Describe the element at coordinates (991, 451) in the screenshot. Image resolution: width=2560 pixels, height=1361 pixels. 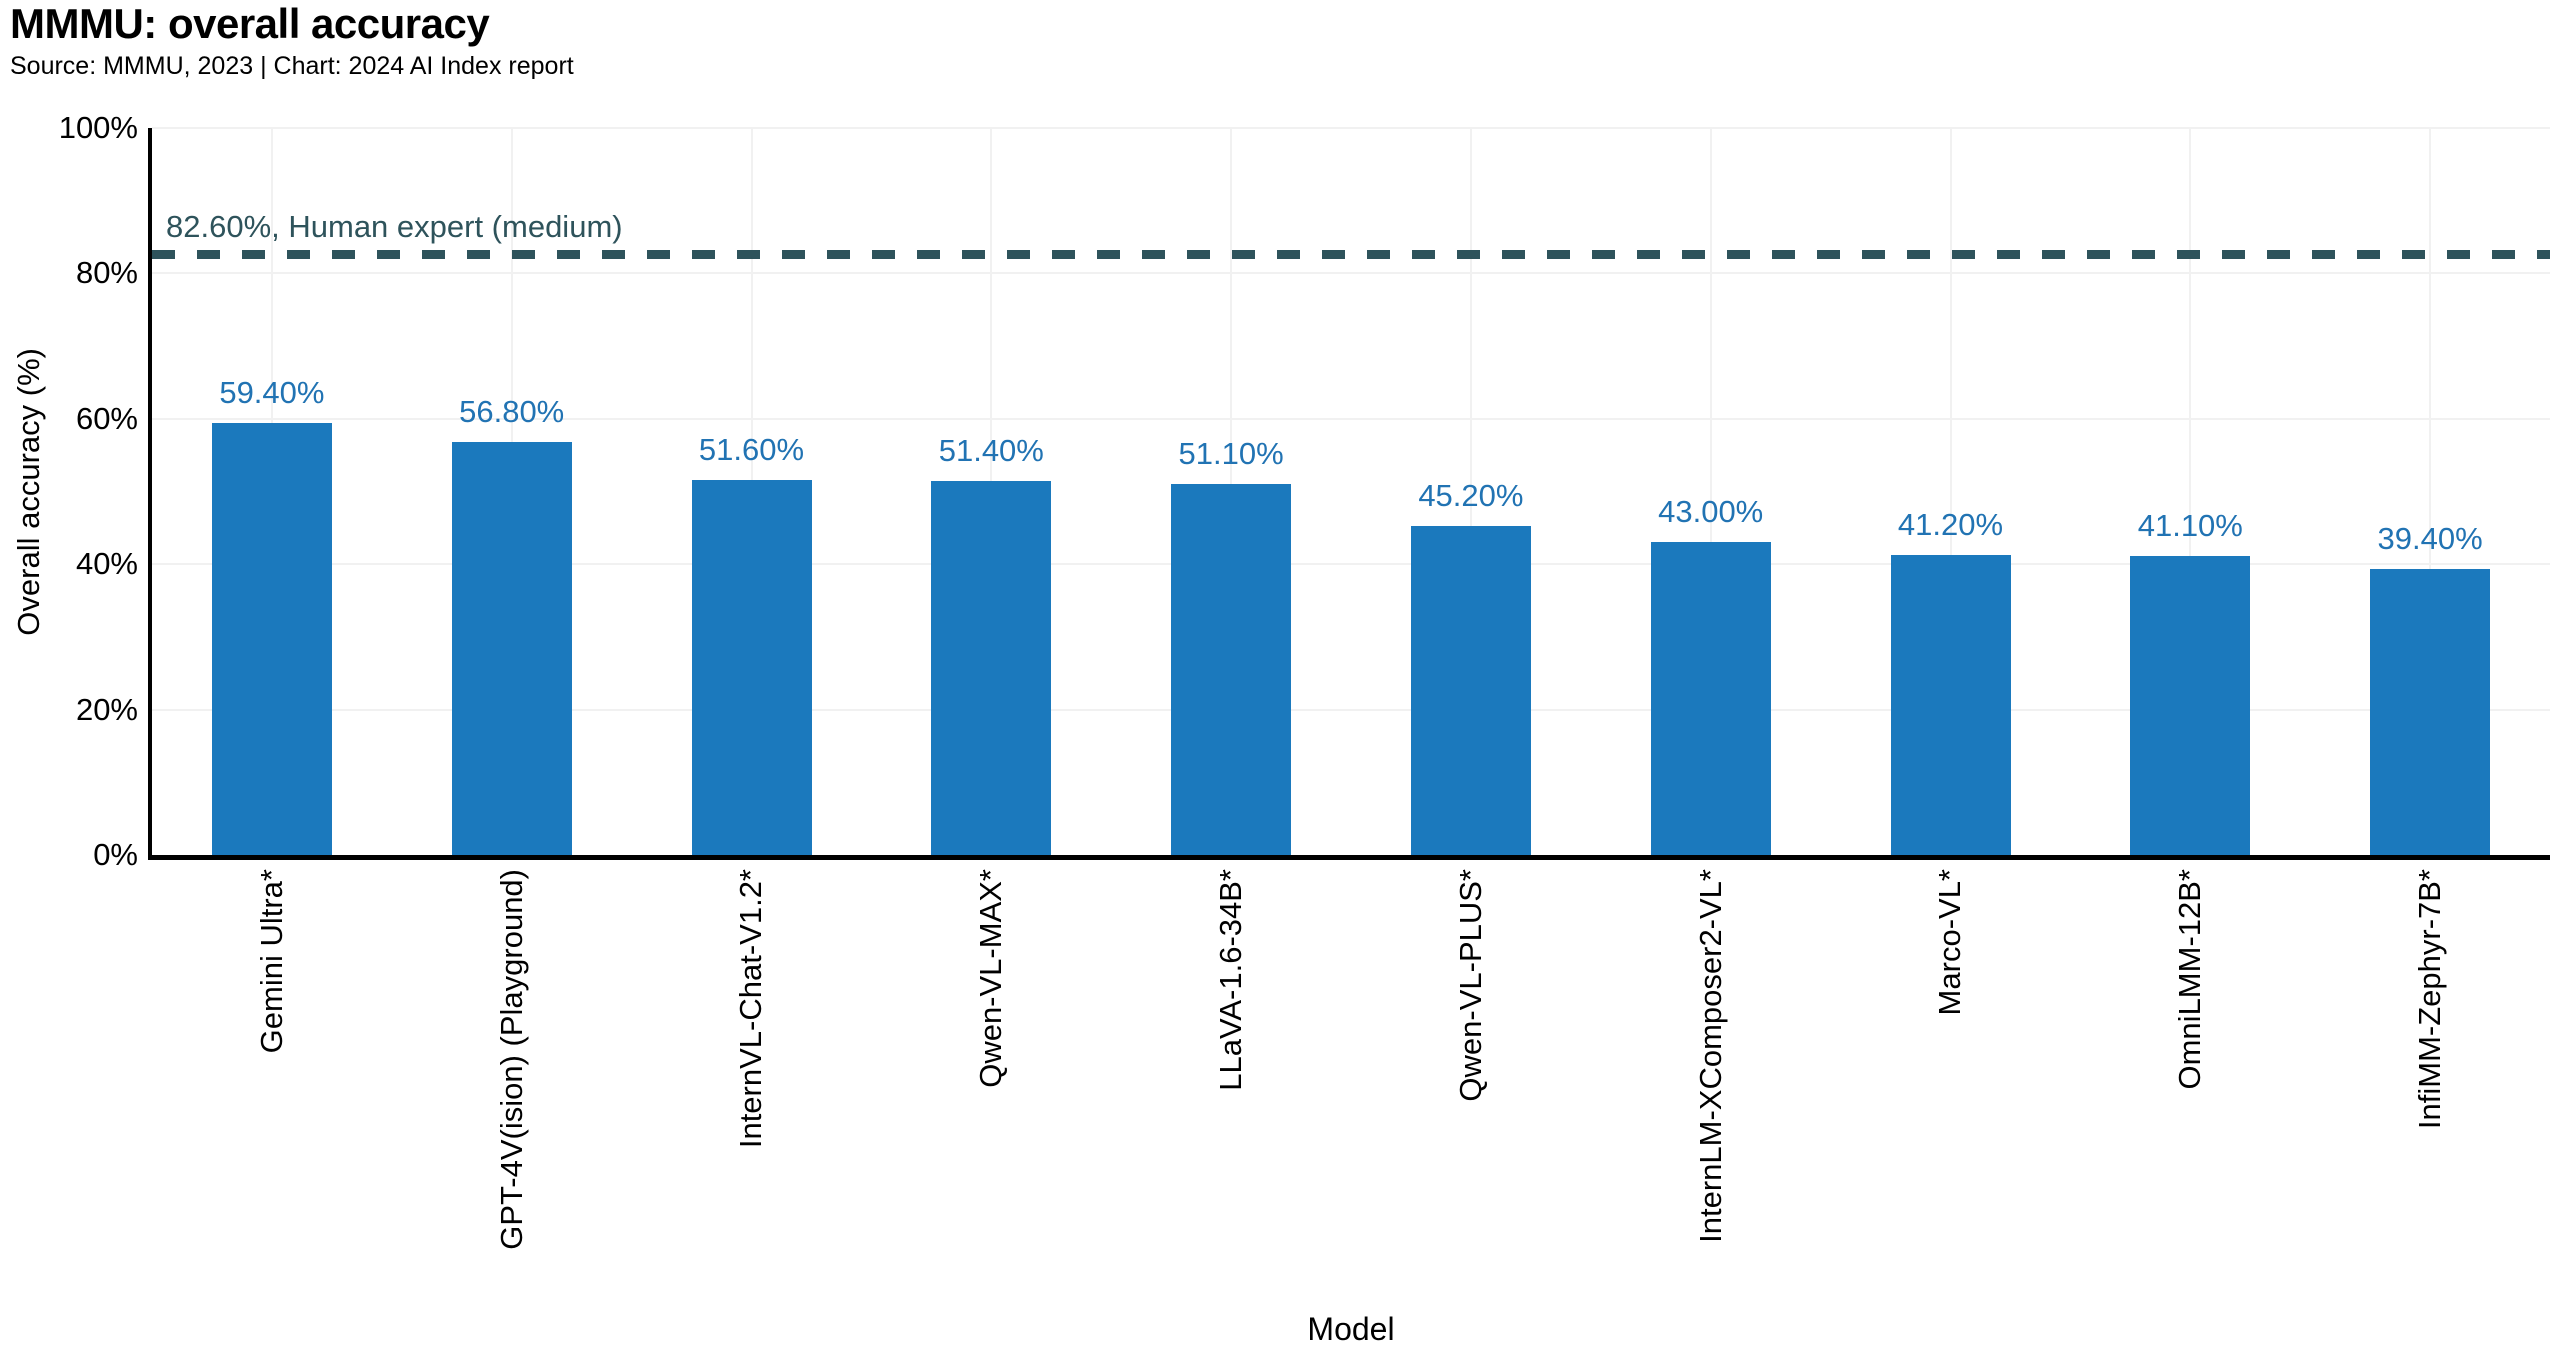
I see `bar-value-label: 51.40%` at that location.